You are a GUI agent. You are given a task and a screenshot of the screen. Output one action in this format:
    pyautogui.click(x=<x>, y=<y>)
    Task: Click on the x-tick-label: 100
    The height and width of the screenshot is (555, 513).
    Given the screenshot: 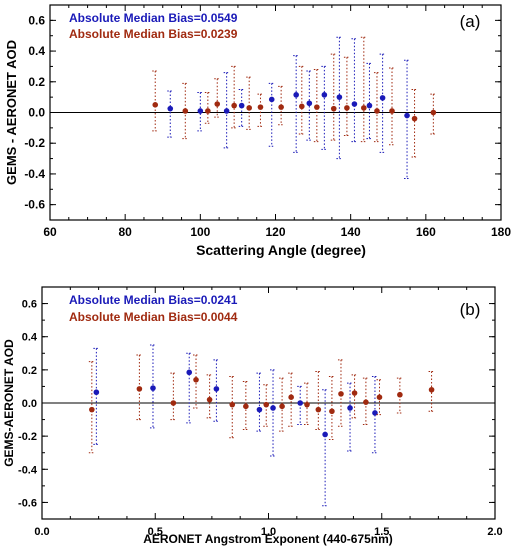 What is the action you would take?
    pyautogui.click(x=200, y=232)
    